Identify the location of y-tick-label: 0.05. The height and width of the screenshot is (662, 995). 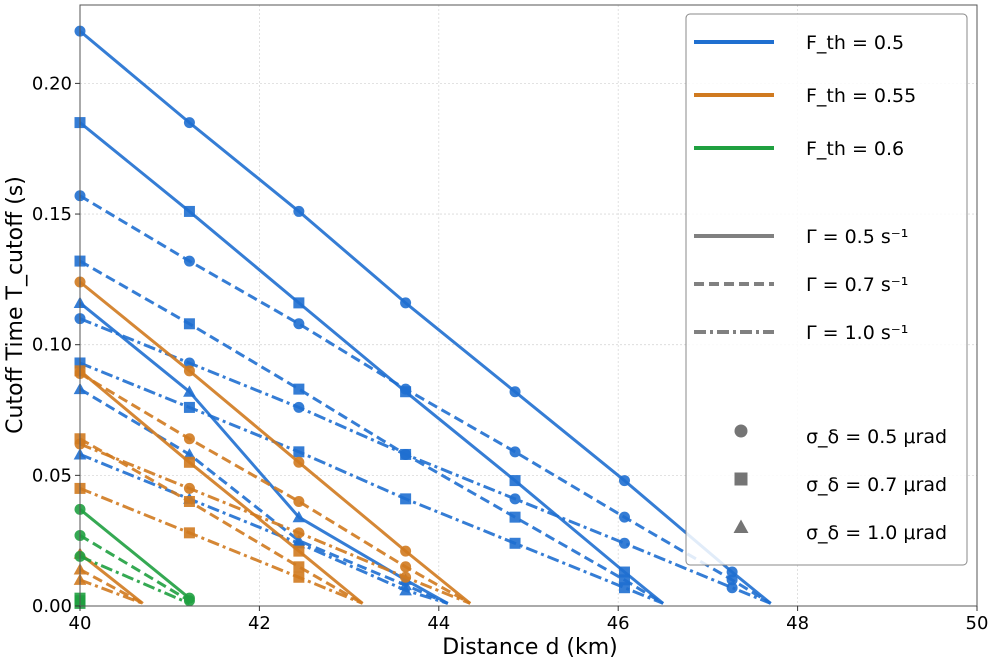
(52, 475).